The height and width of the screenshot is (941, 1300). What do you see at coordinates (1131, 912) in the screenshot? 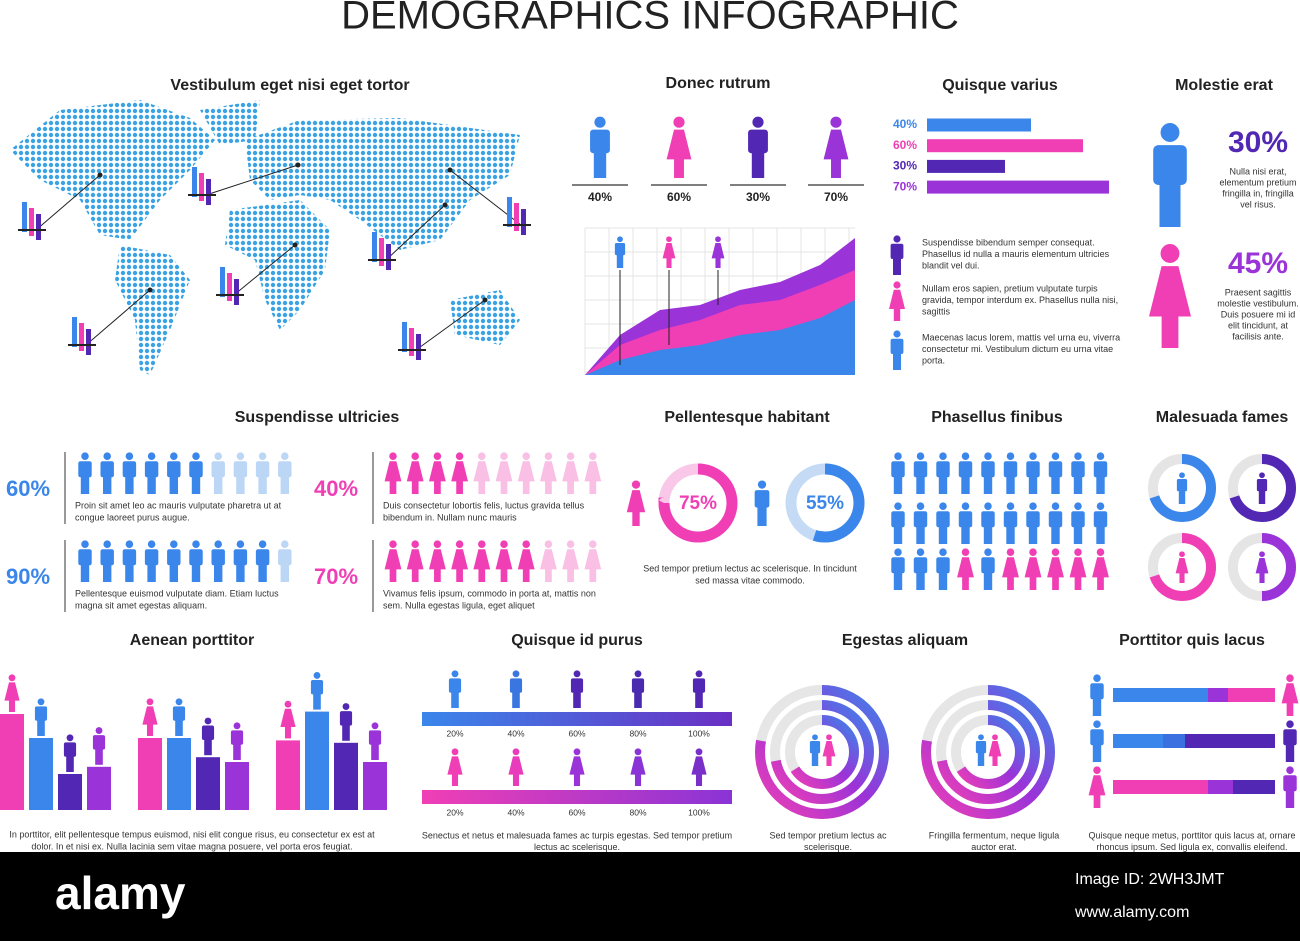
I see `watermark-url: www.alamy.com` at bounding box center [1131, 912].